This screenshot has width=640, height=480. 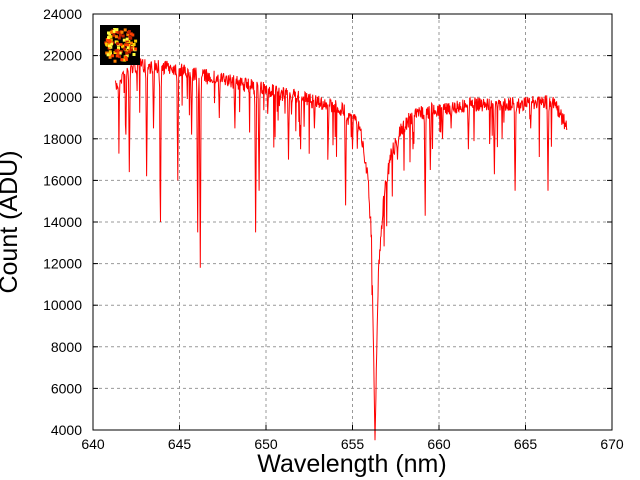 I want to click on y-tick-label: 20000, so click(x=62, y=97).